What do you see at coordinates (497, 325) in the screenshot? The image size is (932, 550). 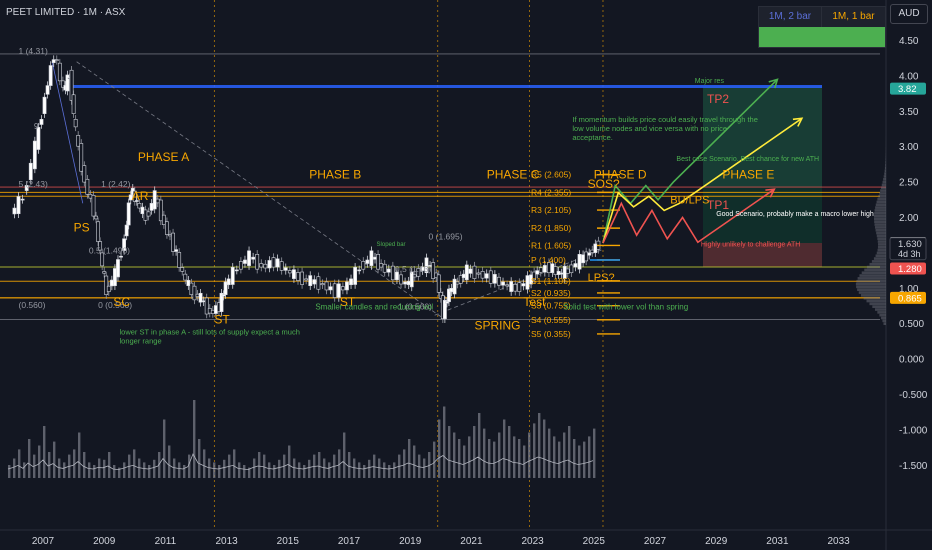 I see `annotation-10: SPRING` at bounding box center [497, 325].